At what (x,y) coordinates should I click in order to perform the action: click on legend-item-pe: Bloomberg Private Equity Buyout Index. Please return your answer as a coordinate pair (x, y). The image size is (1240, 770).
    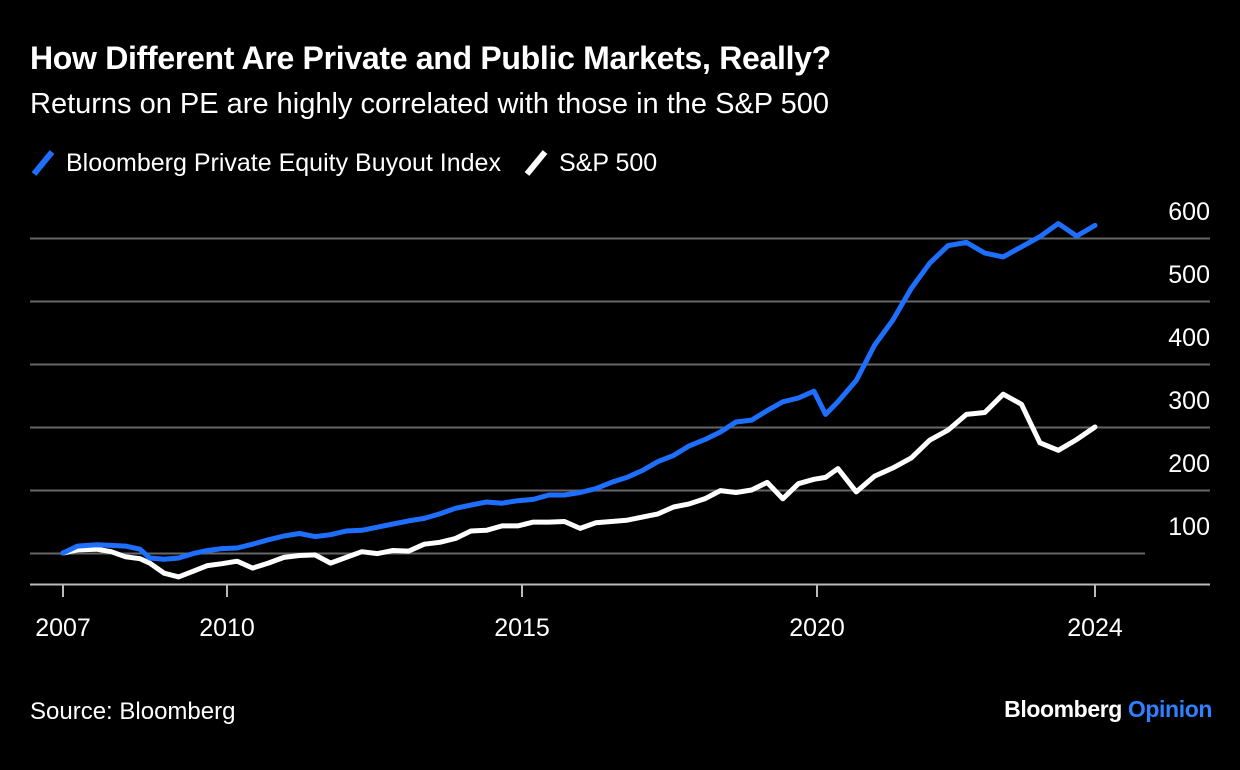
    Looking at the image, I should click on (265, 163).